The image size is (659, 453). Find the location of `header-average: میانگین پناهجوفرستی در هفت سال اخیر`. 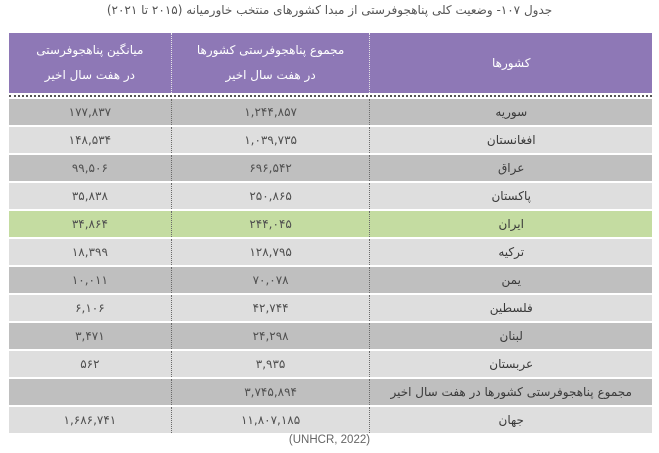

header-average: میانگین پناهجوفرستی در هفت سال اخیر is located at coordinates (90, 63).